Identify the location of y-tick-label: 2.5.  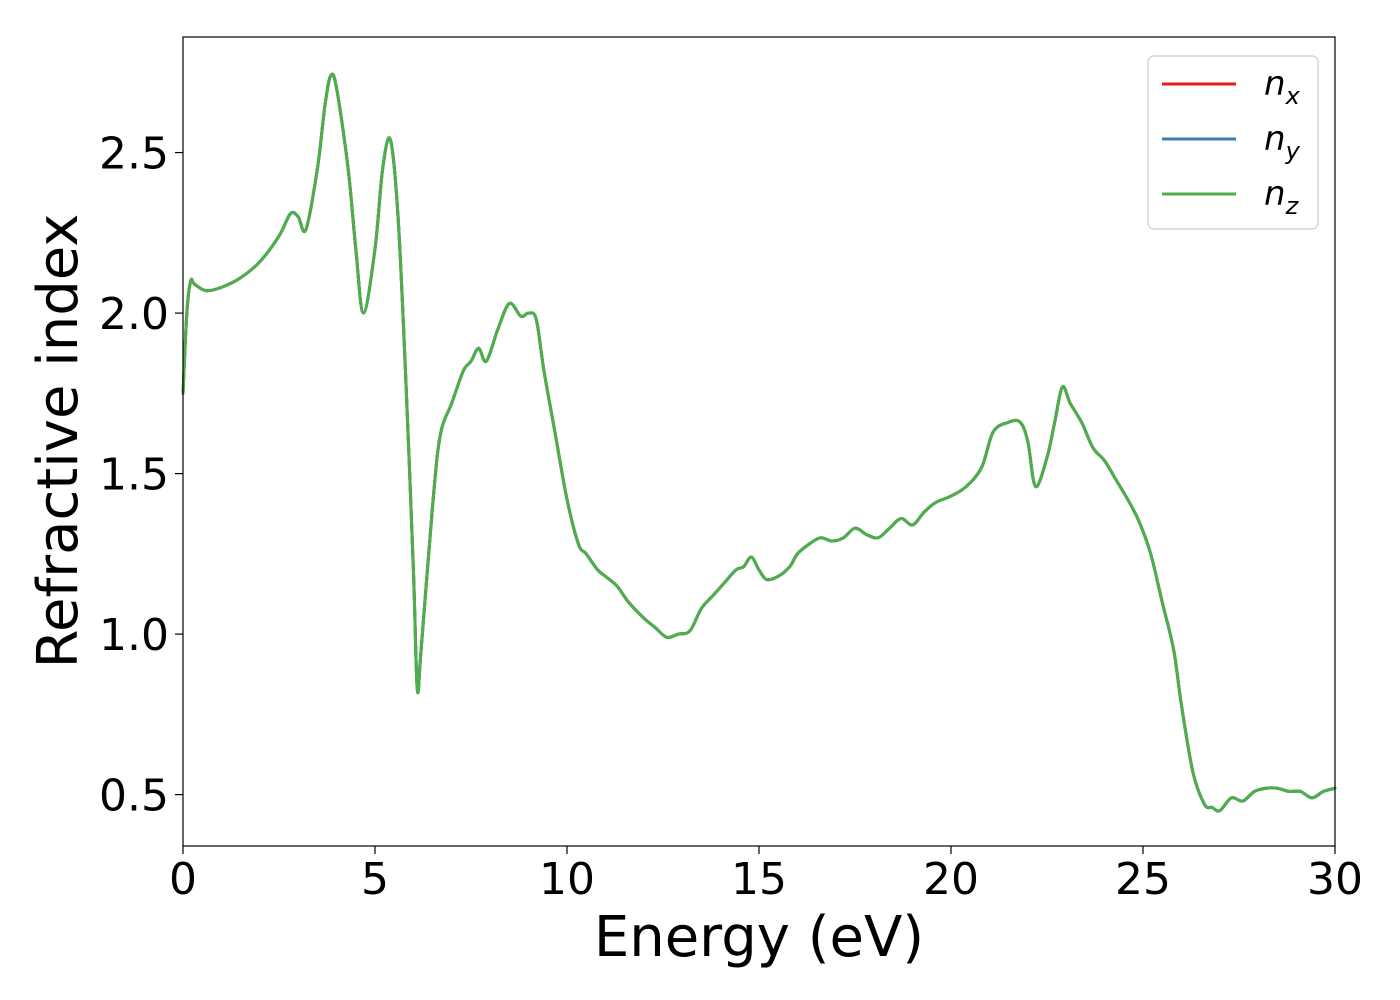
(134, 154).